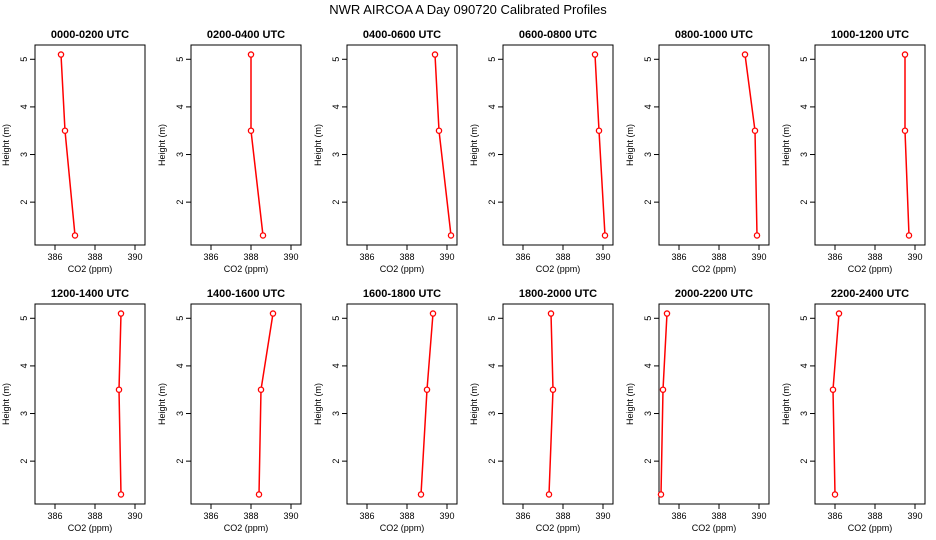 This screenshot has height=540, width=936. What do you see at coordinates (246, 35) in the screenshot?
I see `panel-title: 0200-0400 UTC` at bounding box center [246, 35].